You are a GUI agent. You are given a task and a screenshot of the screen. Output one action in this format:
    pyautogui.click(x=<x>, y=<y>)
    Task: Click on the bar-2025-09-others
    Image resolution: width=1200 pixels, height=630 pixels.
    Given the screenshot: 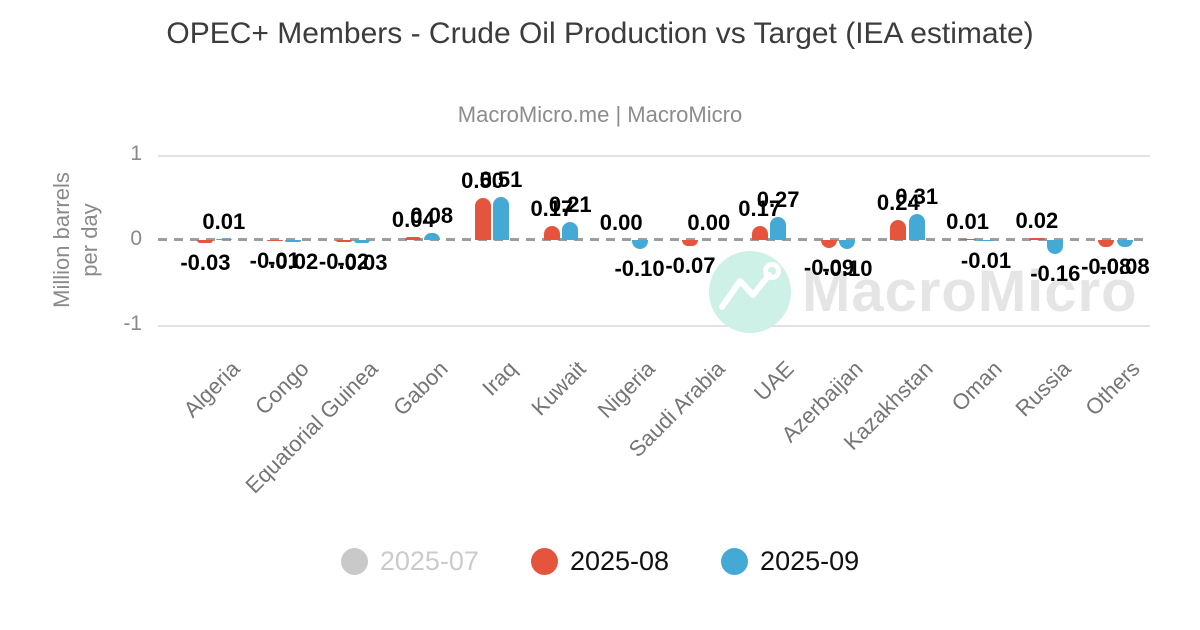 What is the action you would take?
    pyautogui.click(x=1124, y=243)
    